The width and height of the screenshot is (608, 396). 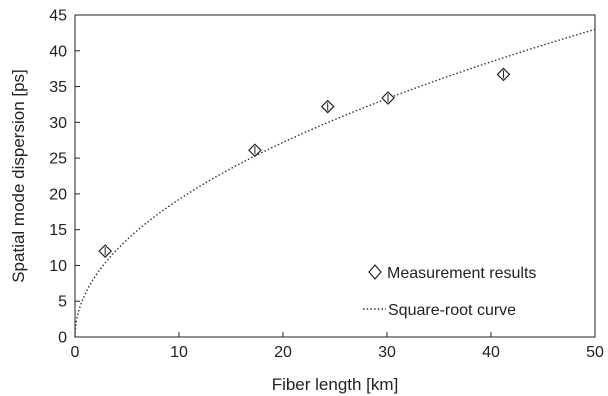 What do you see at coordinates (452, 310) in the screenshot?
I see `legend-label-curve: Square-root curve` at bounding box center [452, 310].